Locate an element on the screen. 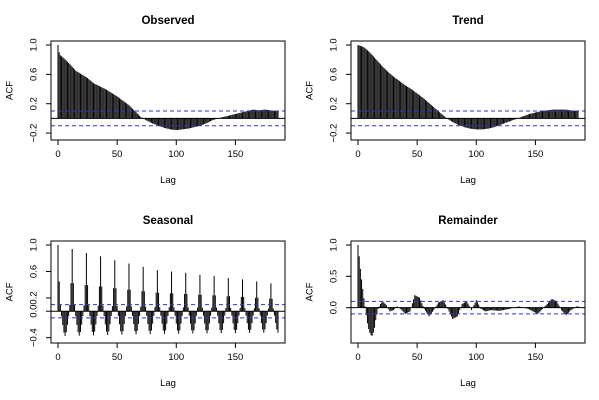 This screenshot has height=400, width=599. y-axis: −0.4 0.00.2 0.6 1.0 is located at coordinates (40, 292).